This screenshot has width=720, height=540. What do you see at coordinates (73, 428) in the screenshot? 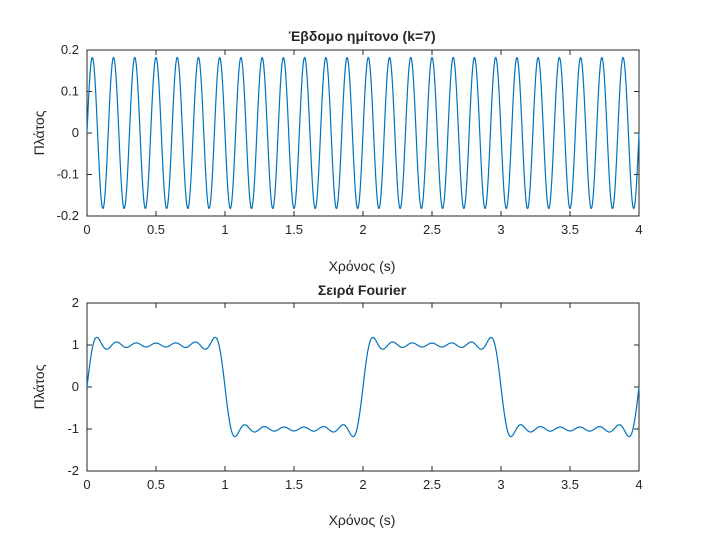
I see `y-tick-label: -1` at bounding box center [73, 428].